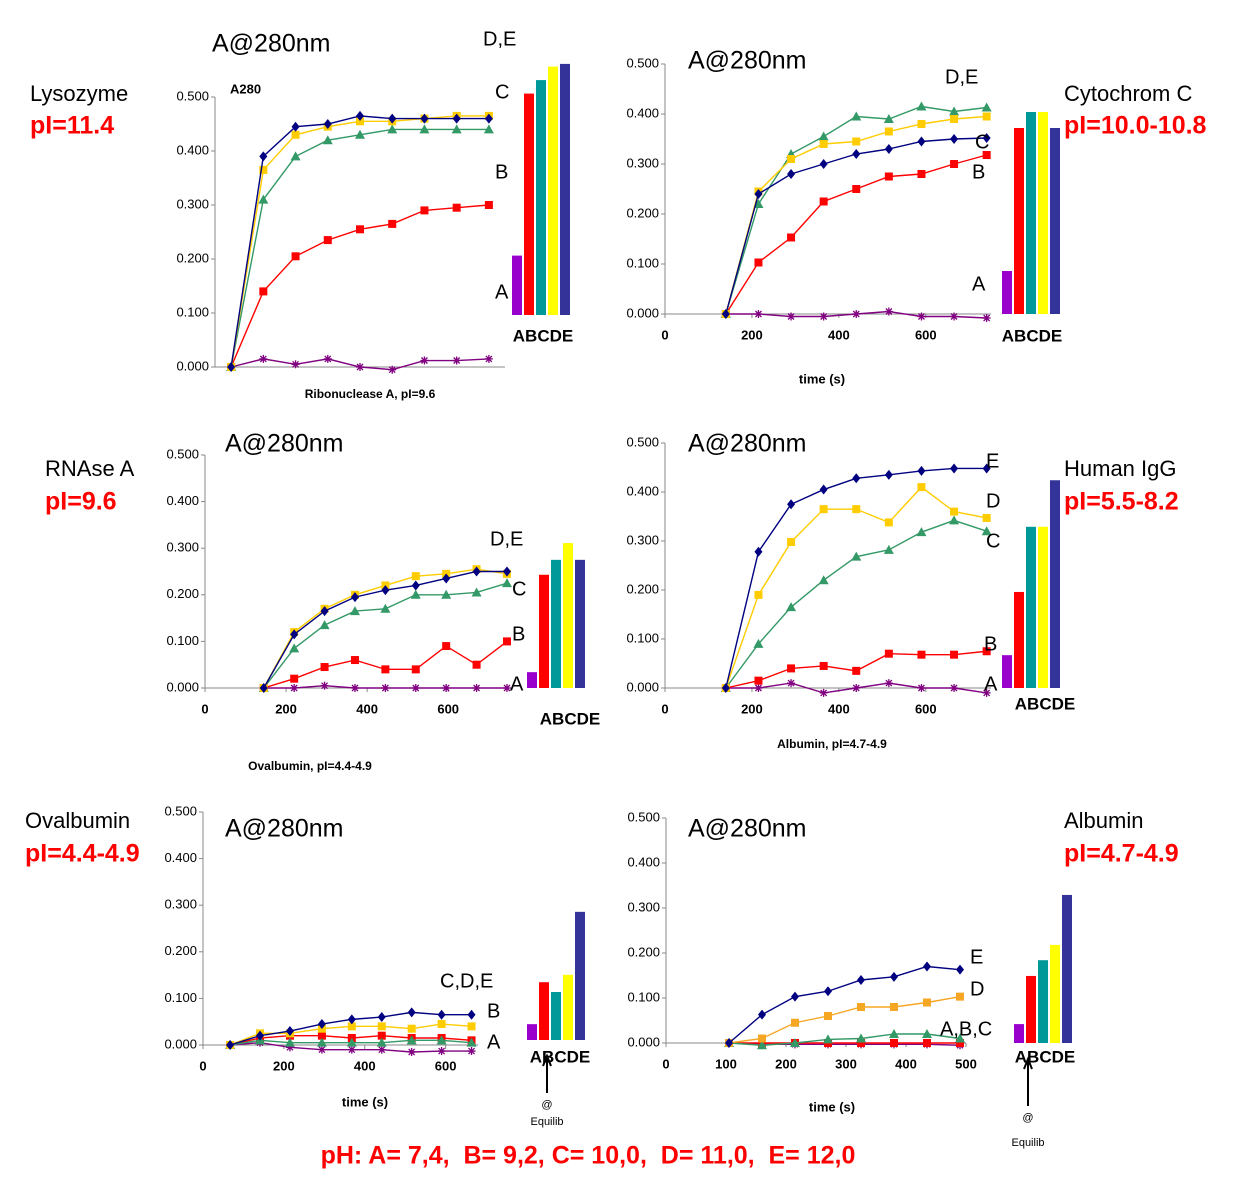 Image resolution: width=1256 pixels, height=1184 pixels. Describe the element at coordinates (72, 126) in the screenshot. I see `protein-pi: pI=11.4` at that location.